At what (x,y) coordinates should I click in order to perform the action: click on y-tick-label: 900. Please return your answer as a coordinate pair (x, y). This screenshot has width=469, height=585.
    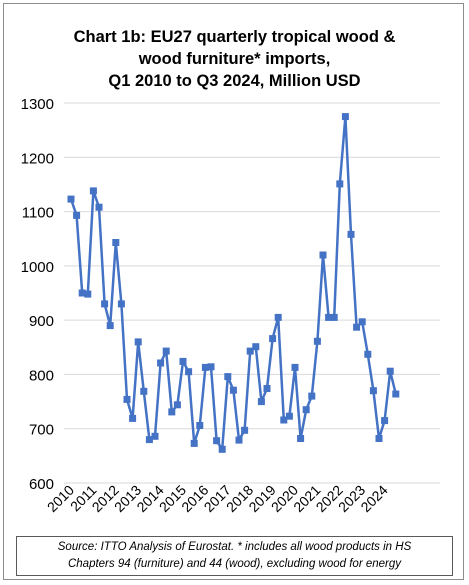
    Looking at the image, I should click on (41, 321).